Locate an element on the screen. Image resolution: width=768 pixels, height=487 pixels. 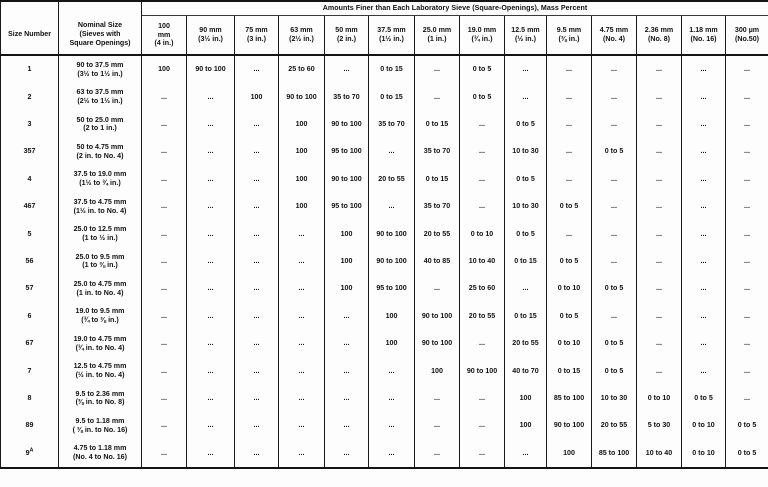
nominal-size-line1: 25.0 to 4.75 mm is located at coordinates (100, 283).